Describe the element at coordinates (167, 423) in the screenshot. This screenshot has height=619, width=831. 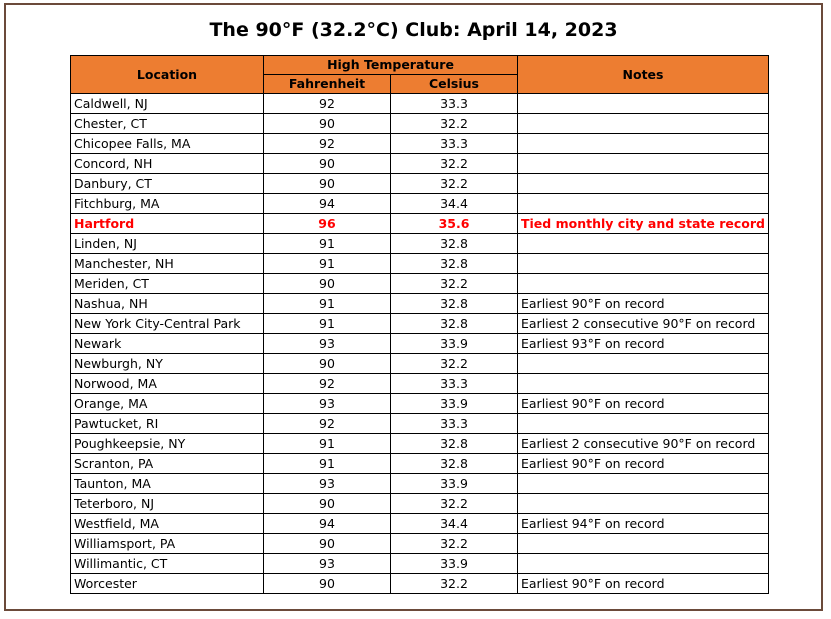
I see `location-cell: Pawtucket, RI` at that location.